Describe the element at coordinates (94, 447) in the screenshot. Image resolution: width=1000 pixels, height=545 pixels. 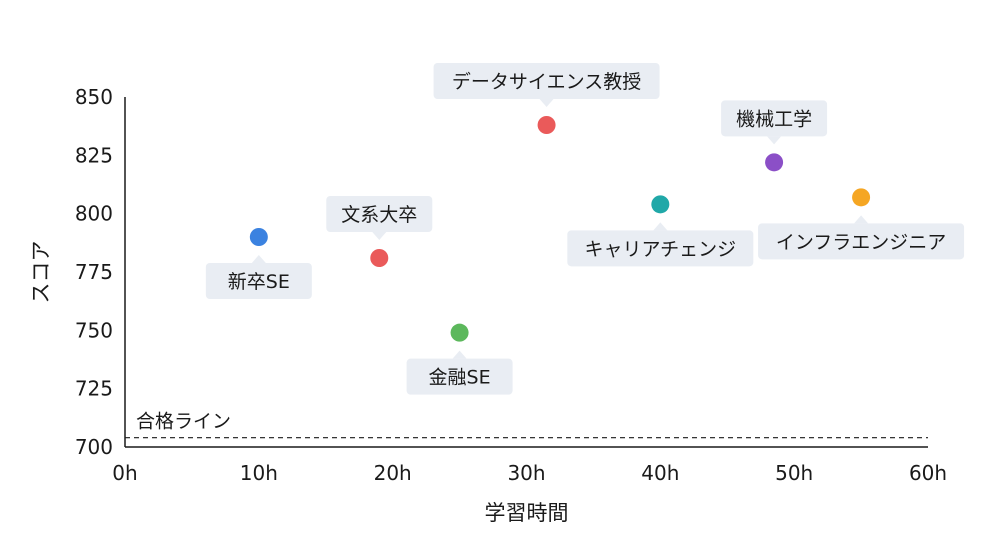
I see `y-tick-label: 700` at that location.